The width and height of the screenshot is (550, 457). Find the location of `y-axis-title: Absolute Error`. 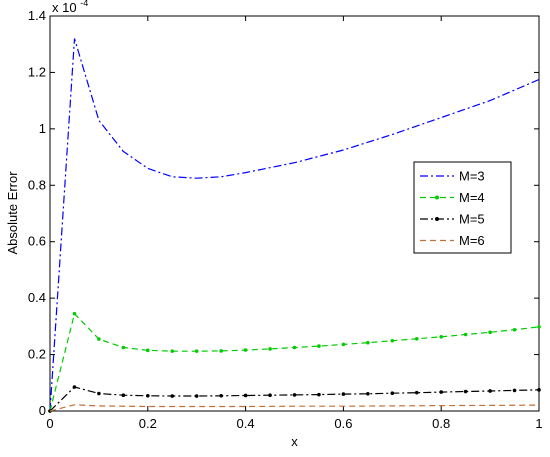

y-axis-title: Absolute Error is located at coordinates (12, 213).